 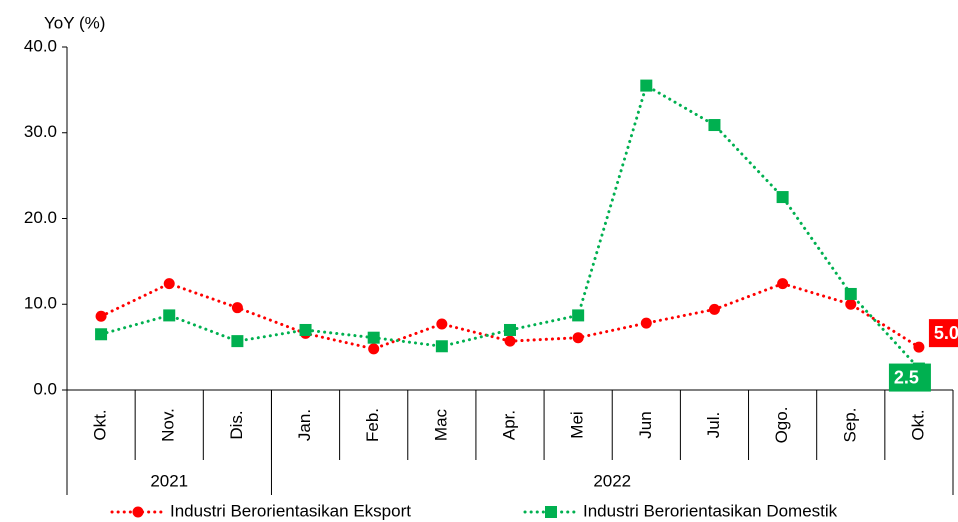 What do you see at coordinates (236, 424) in the screenshot?
I see `x-tick-label: Dis.` at bounding box center [236, 424].